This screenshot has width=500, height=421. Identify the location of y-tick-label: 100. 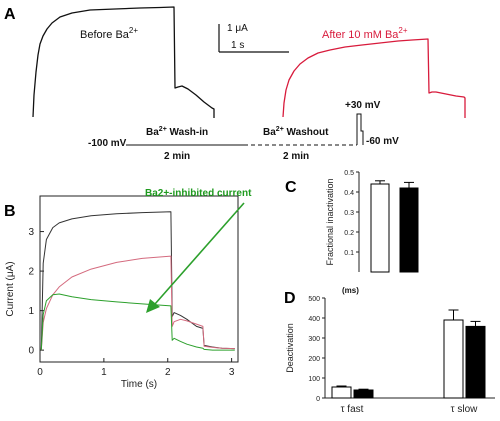
(314, 379).